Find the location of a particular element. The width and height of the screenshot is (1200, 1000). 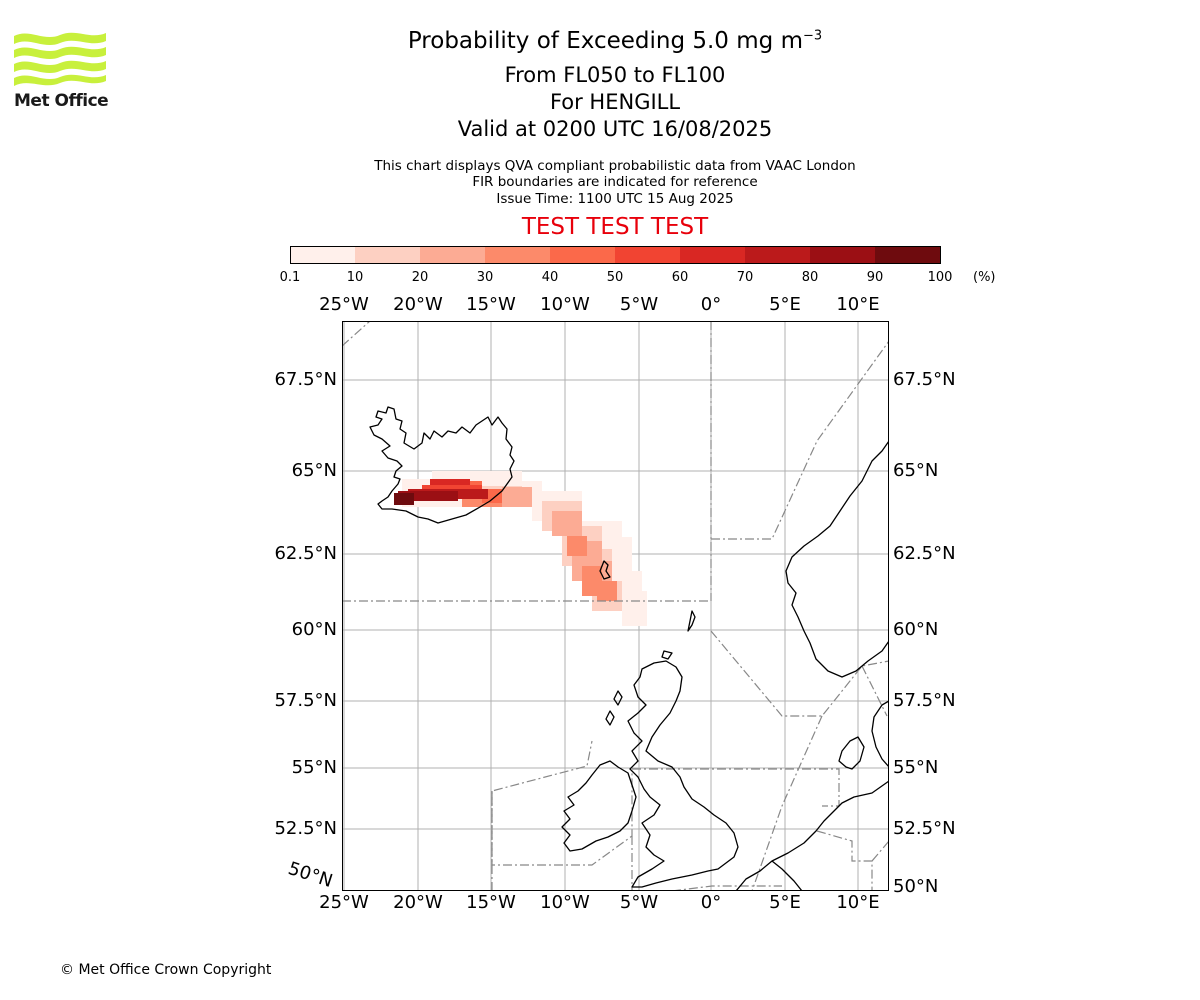

valid-time: Valid at 0200 UTC 16/08/2025 is located at coordinates (615, 129).